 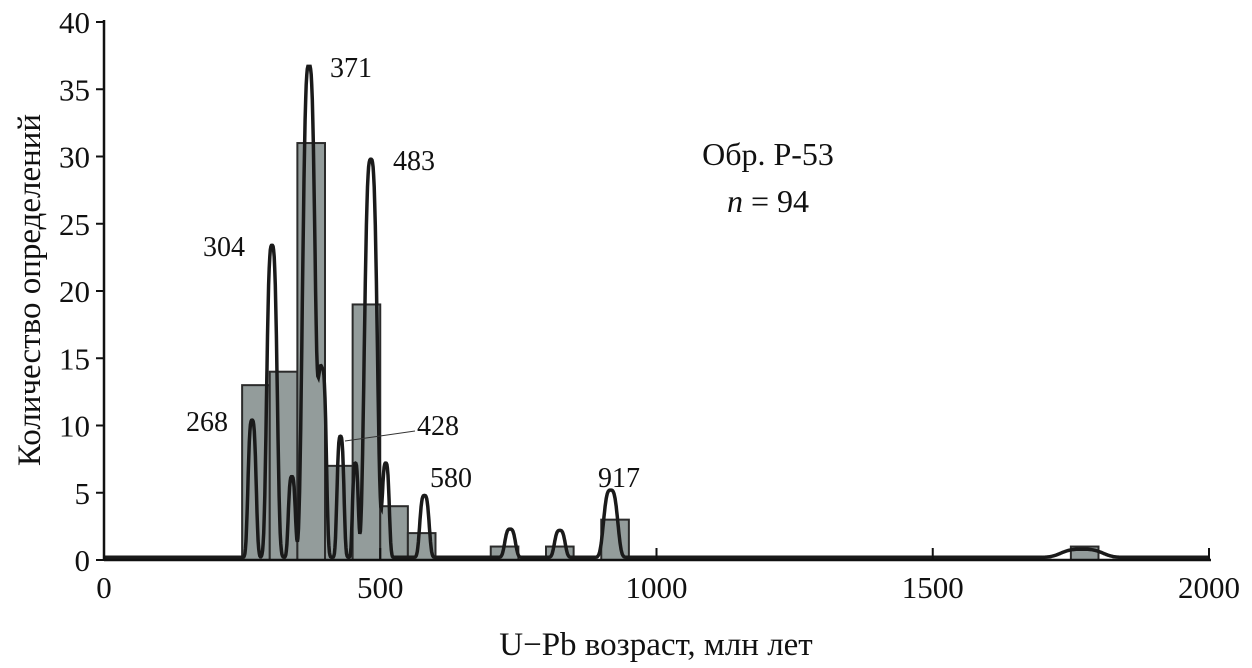 I want to click on peak-label-580: 580, so click(x=451, y=478).